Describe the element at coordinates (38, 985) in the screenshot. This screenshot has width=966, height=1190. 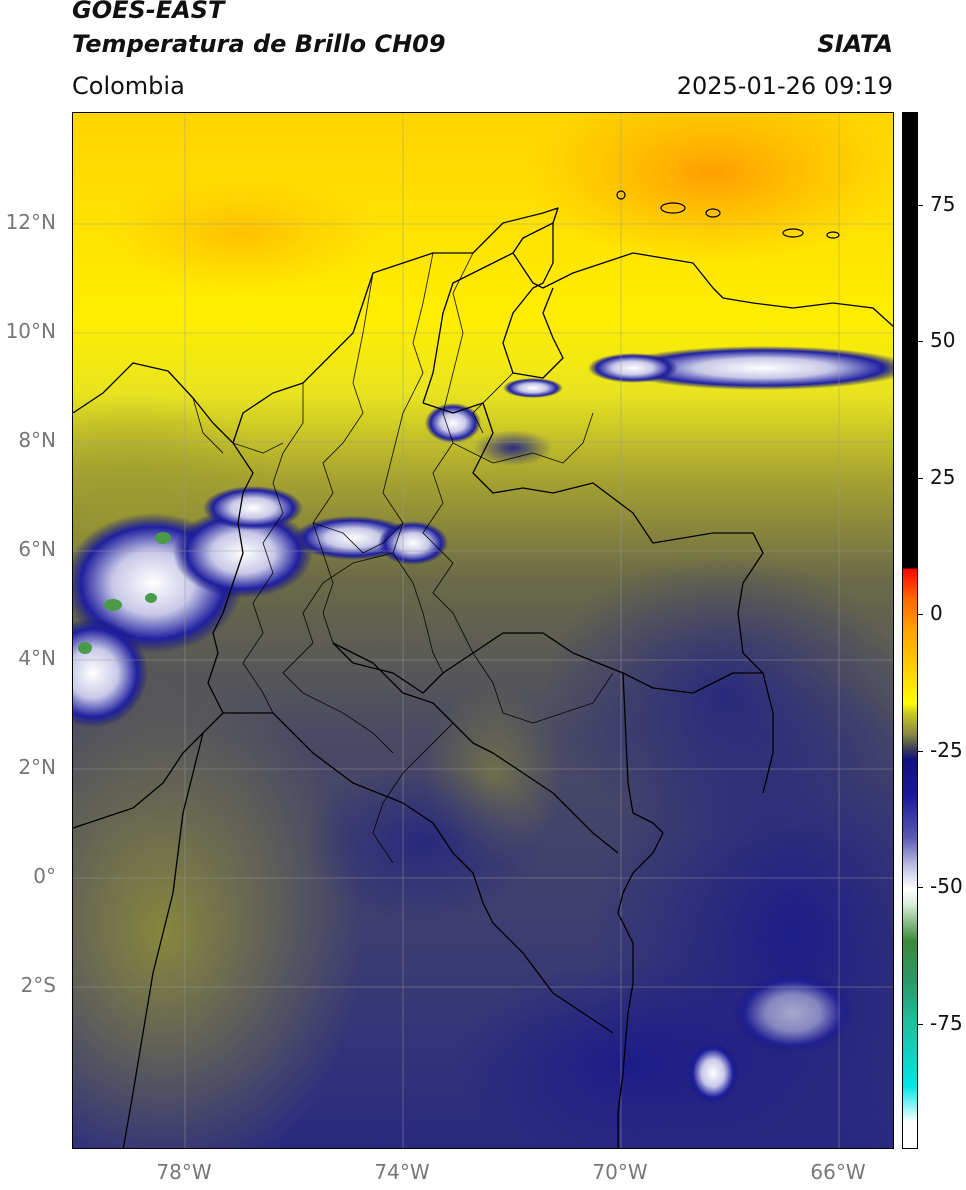
I see `lat-label: 2°S` at that location.